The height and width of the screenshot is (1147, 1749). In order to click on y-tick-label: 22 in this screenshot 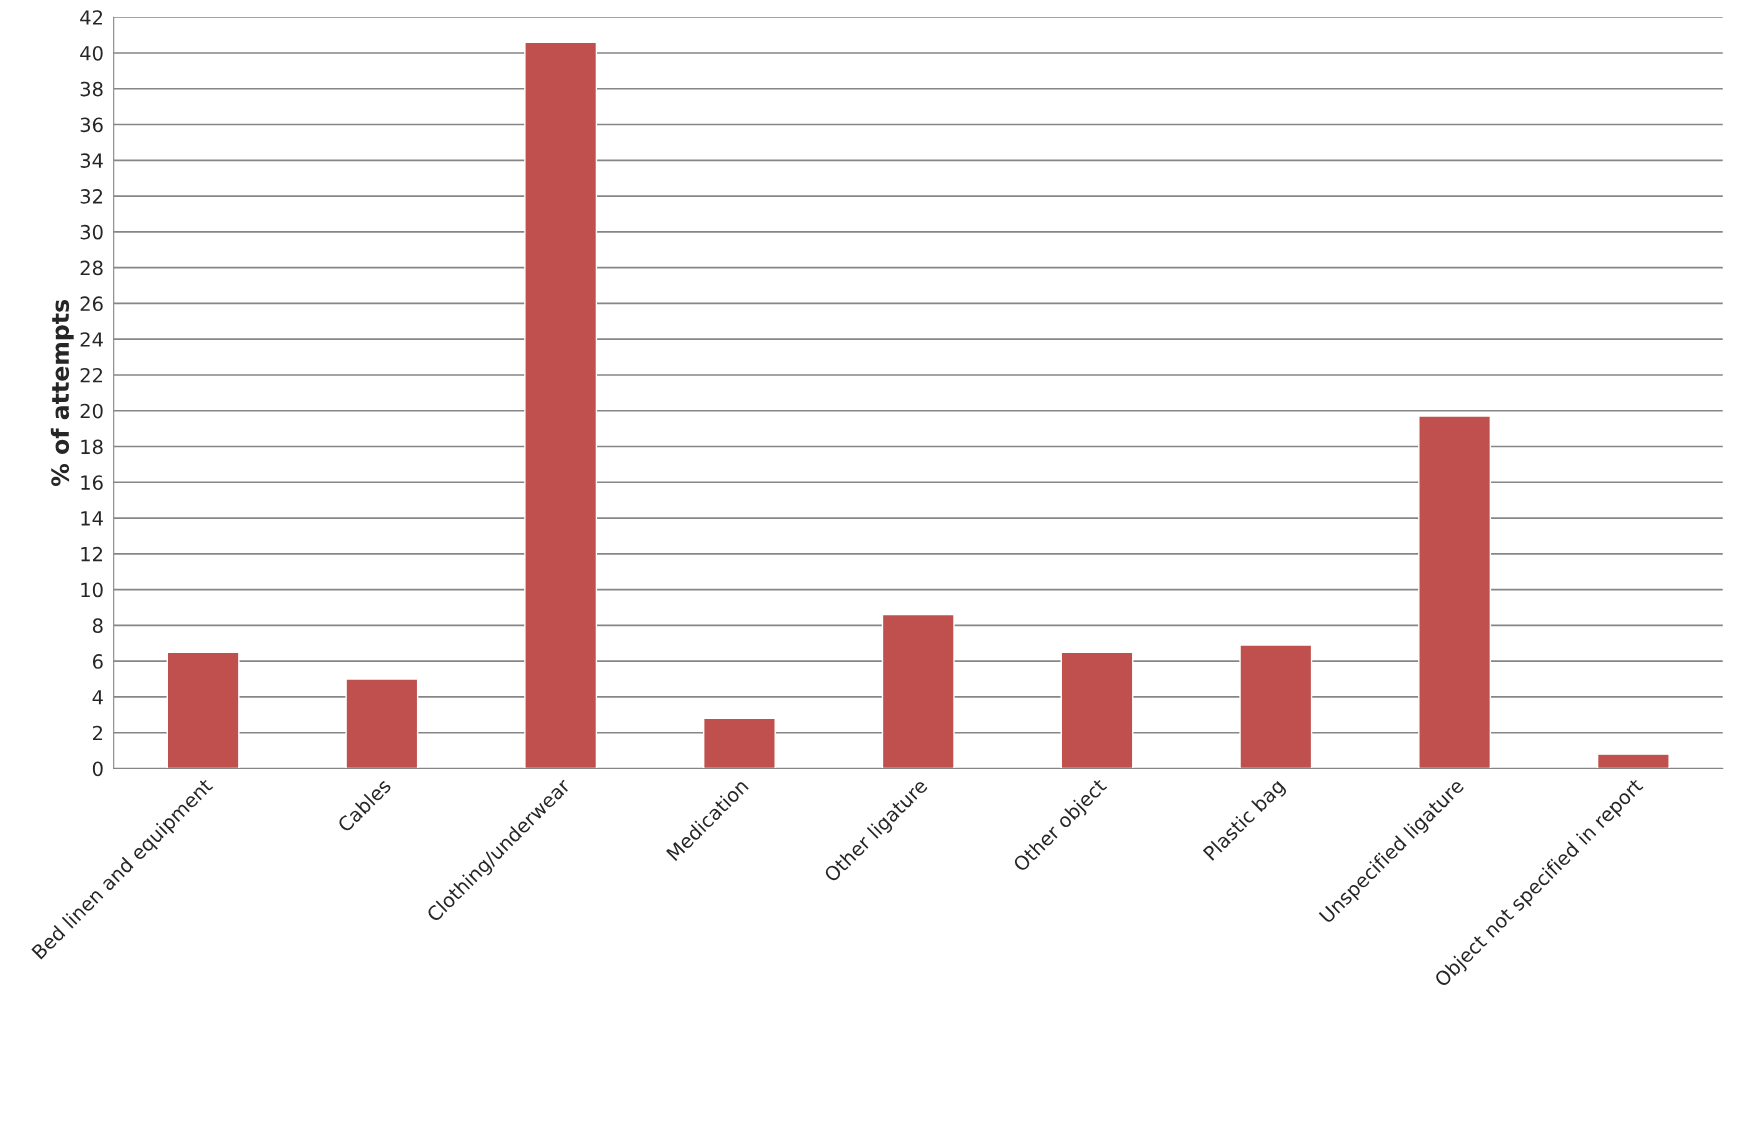, I will do `click(91, 375)`.